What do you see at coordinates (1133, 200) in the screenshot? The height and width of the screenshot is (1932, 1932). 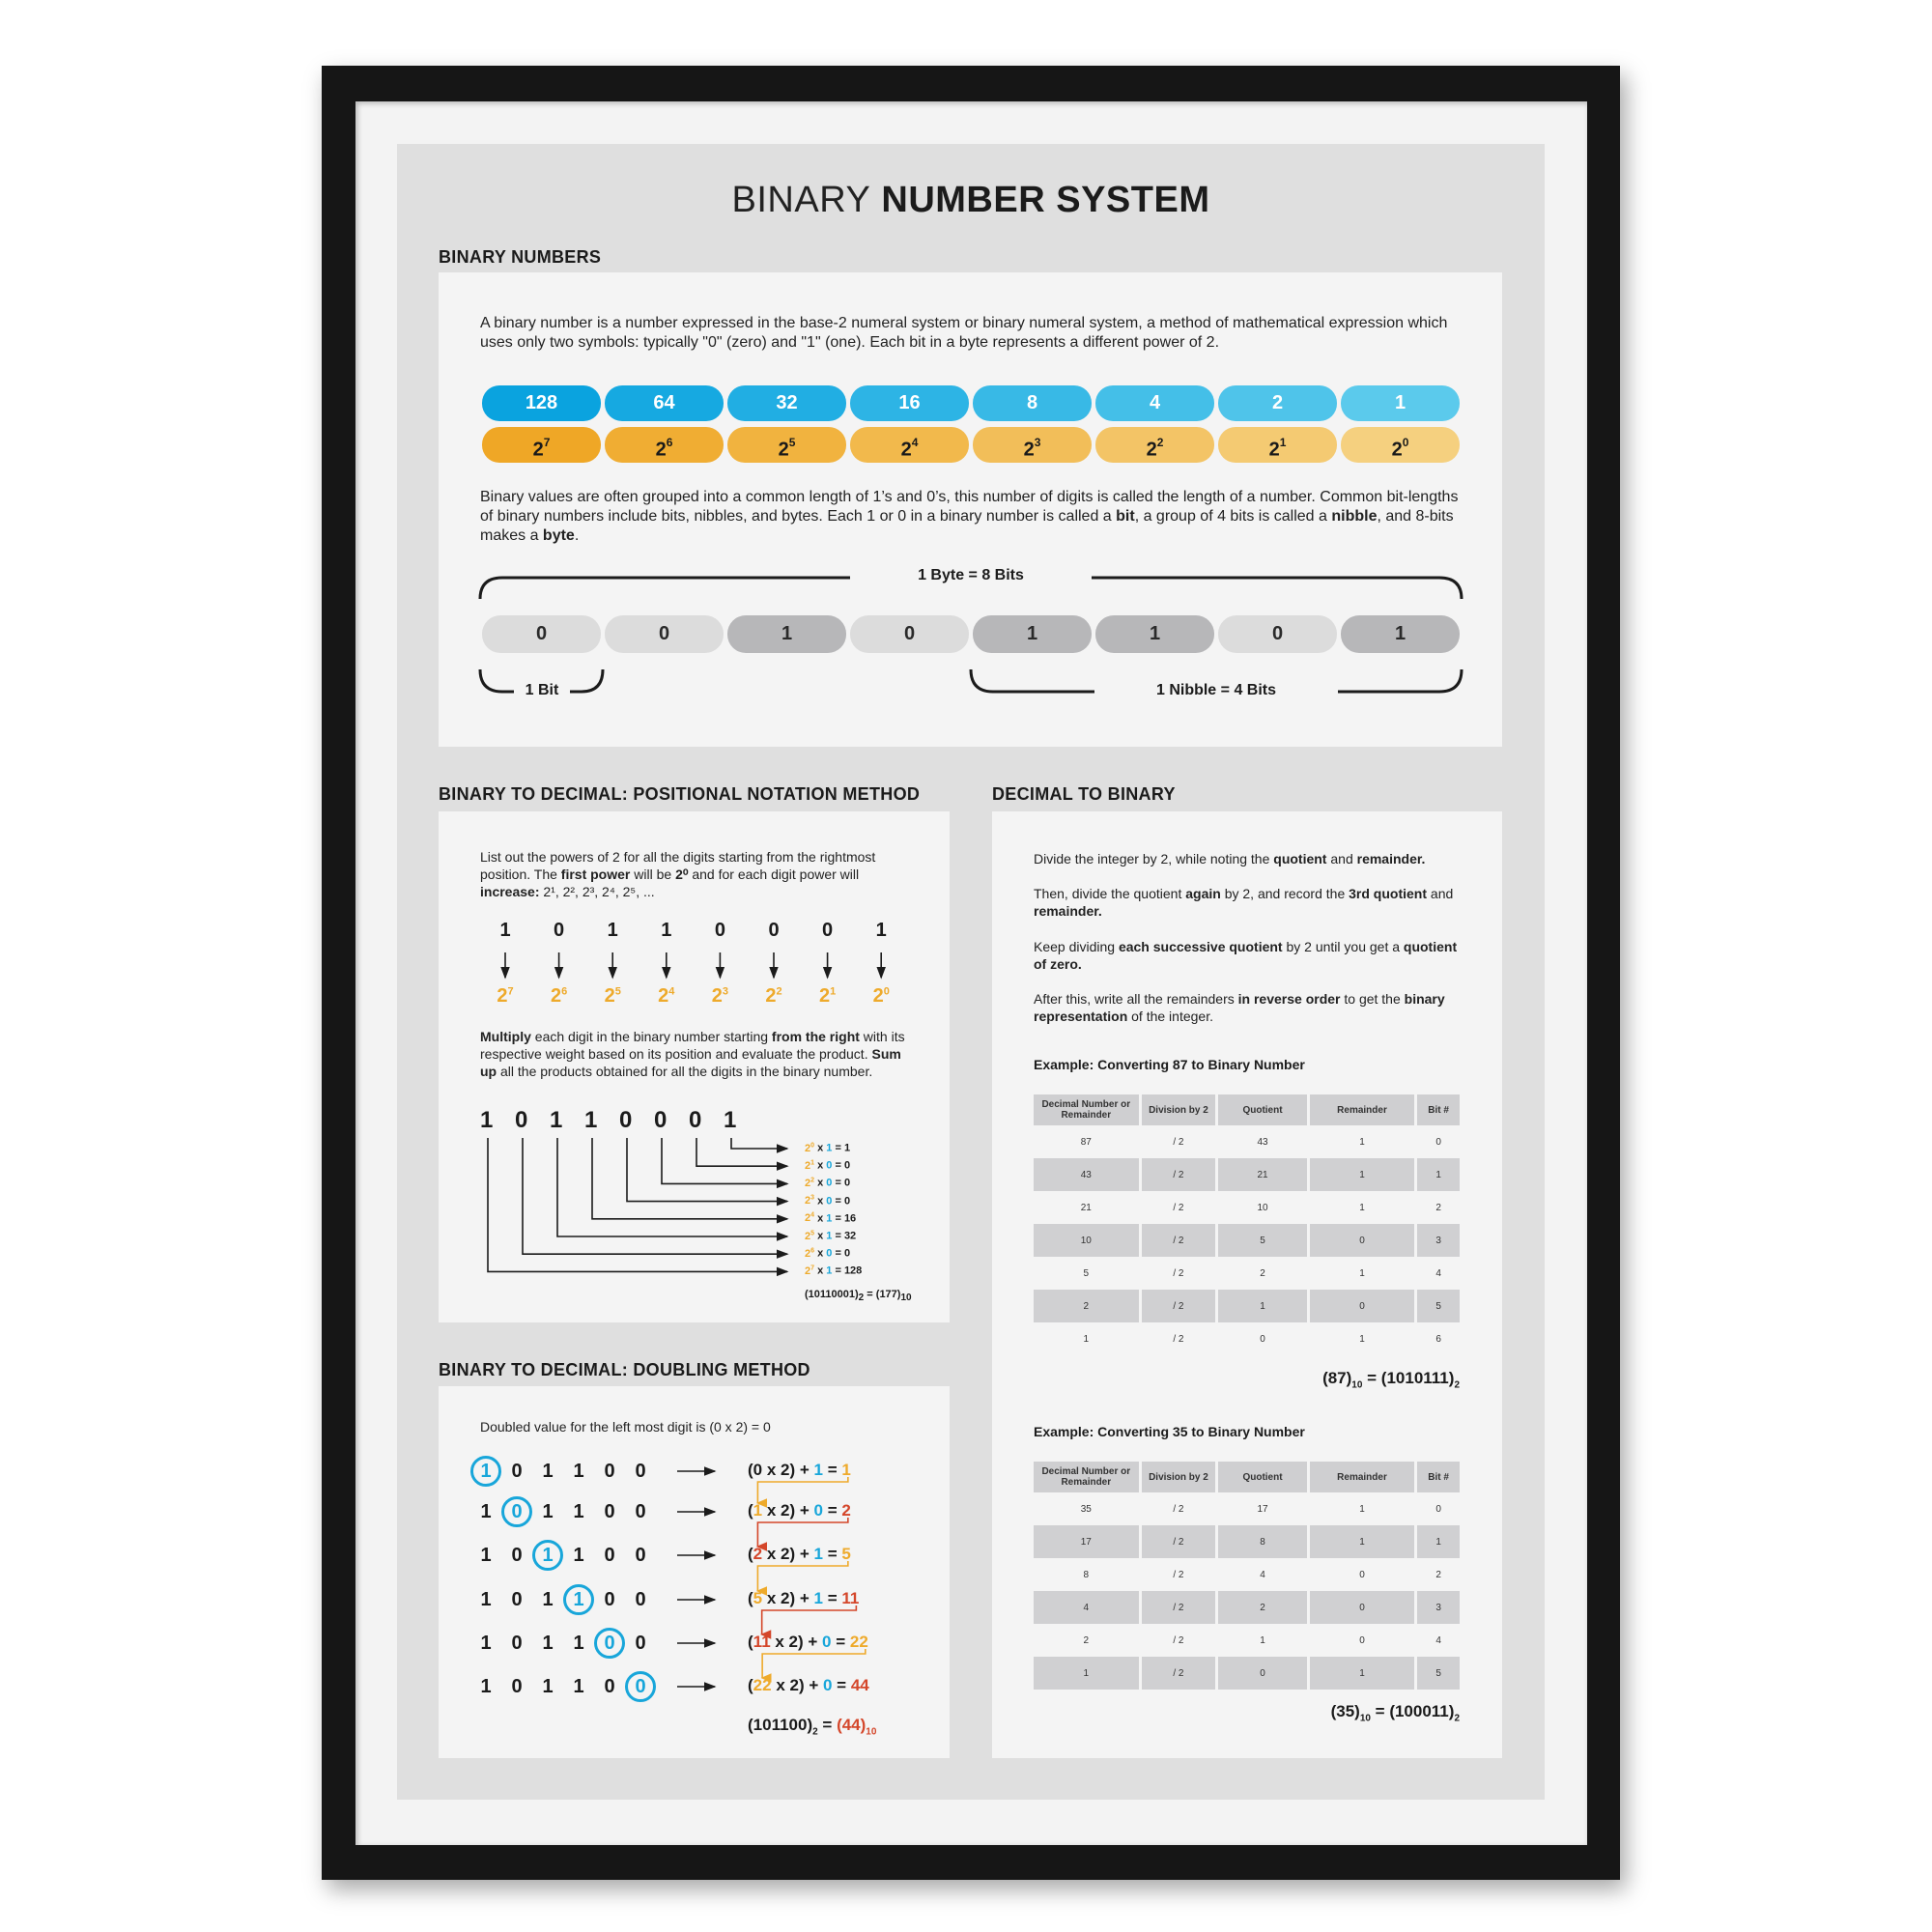 I see `title-bold-2: SYSTEM` at bounding box center [1133, 200].